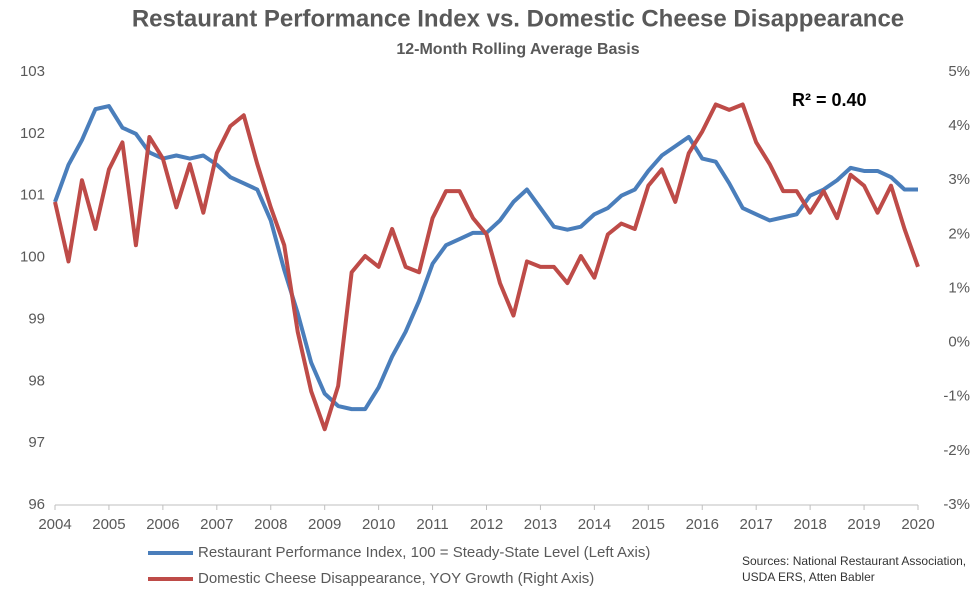 Image resolution: width=975 pixels, height=606 pixels. Describe the element at coordinates (32, 133) in the screenshot. I see `y-tick-label: 102` at that location.